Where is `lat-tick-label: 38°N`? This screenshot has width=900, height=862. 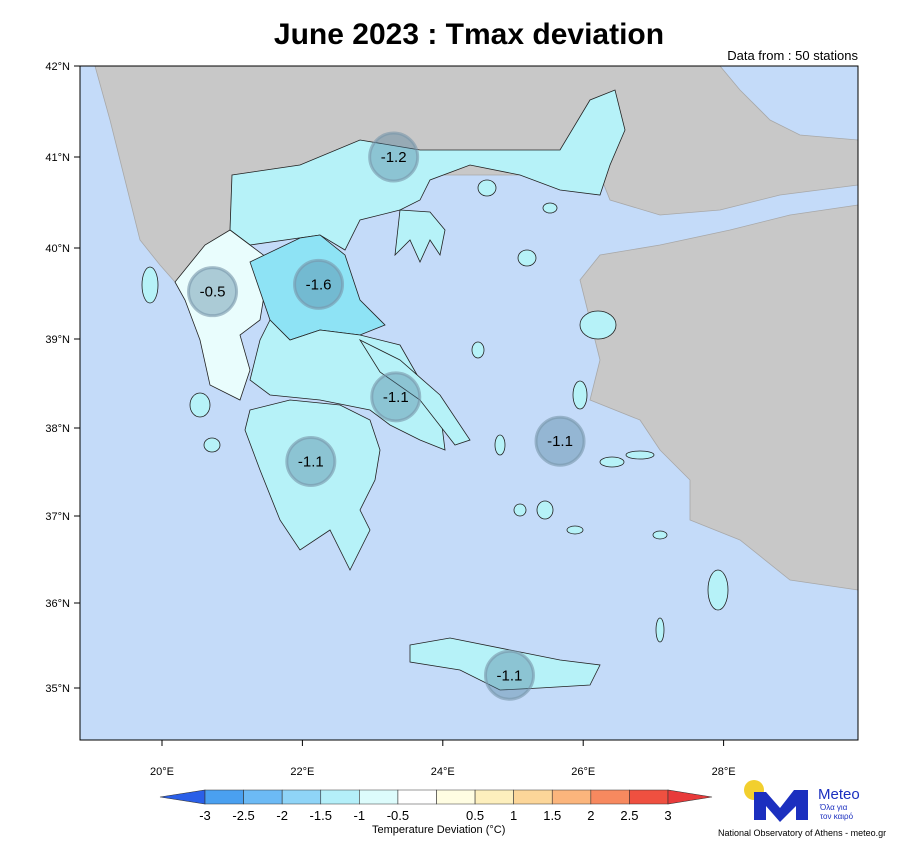
lat-tick-label: 38°N is located at coordinates (57, 429).